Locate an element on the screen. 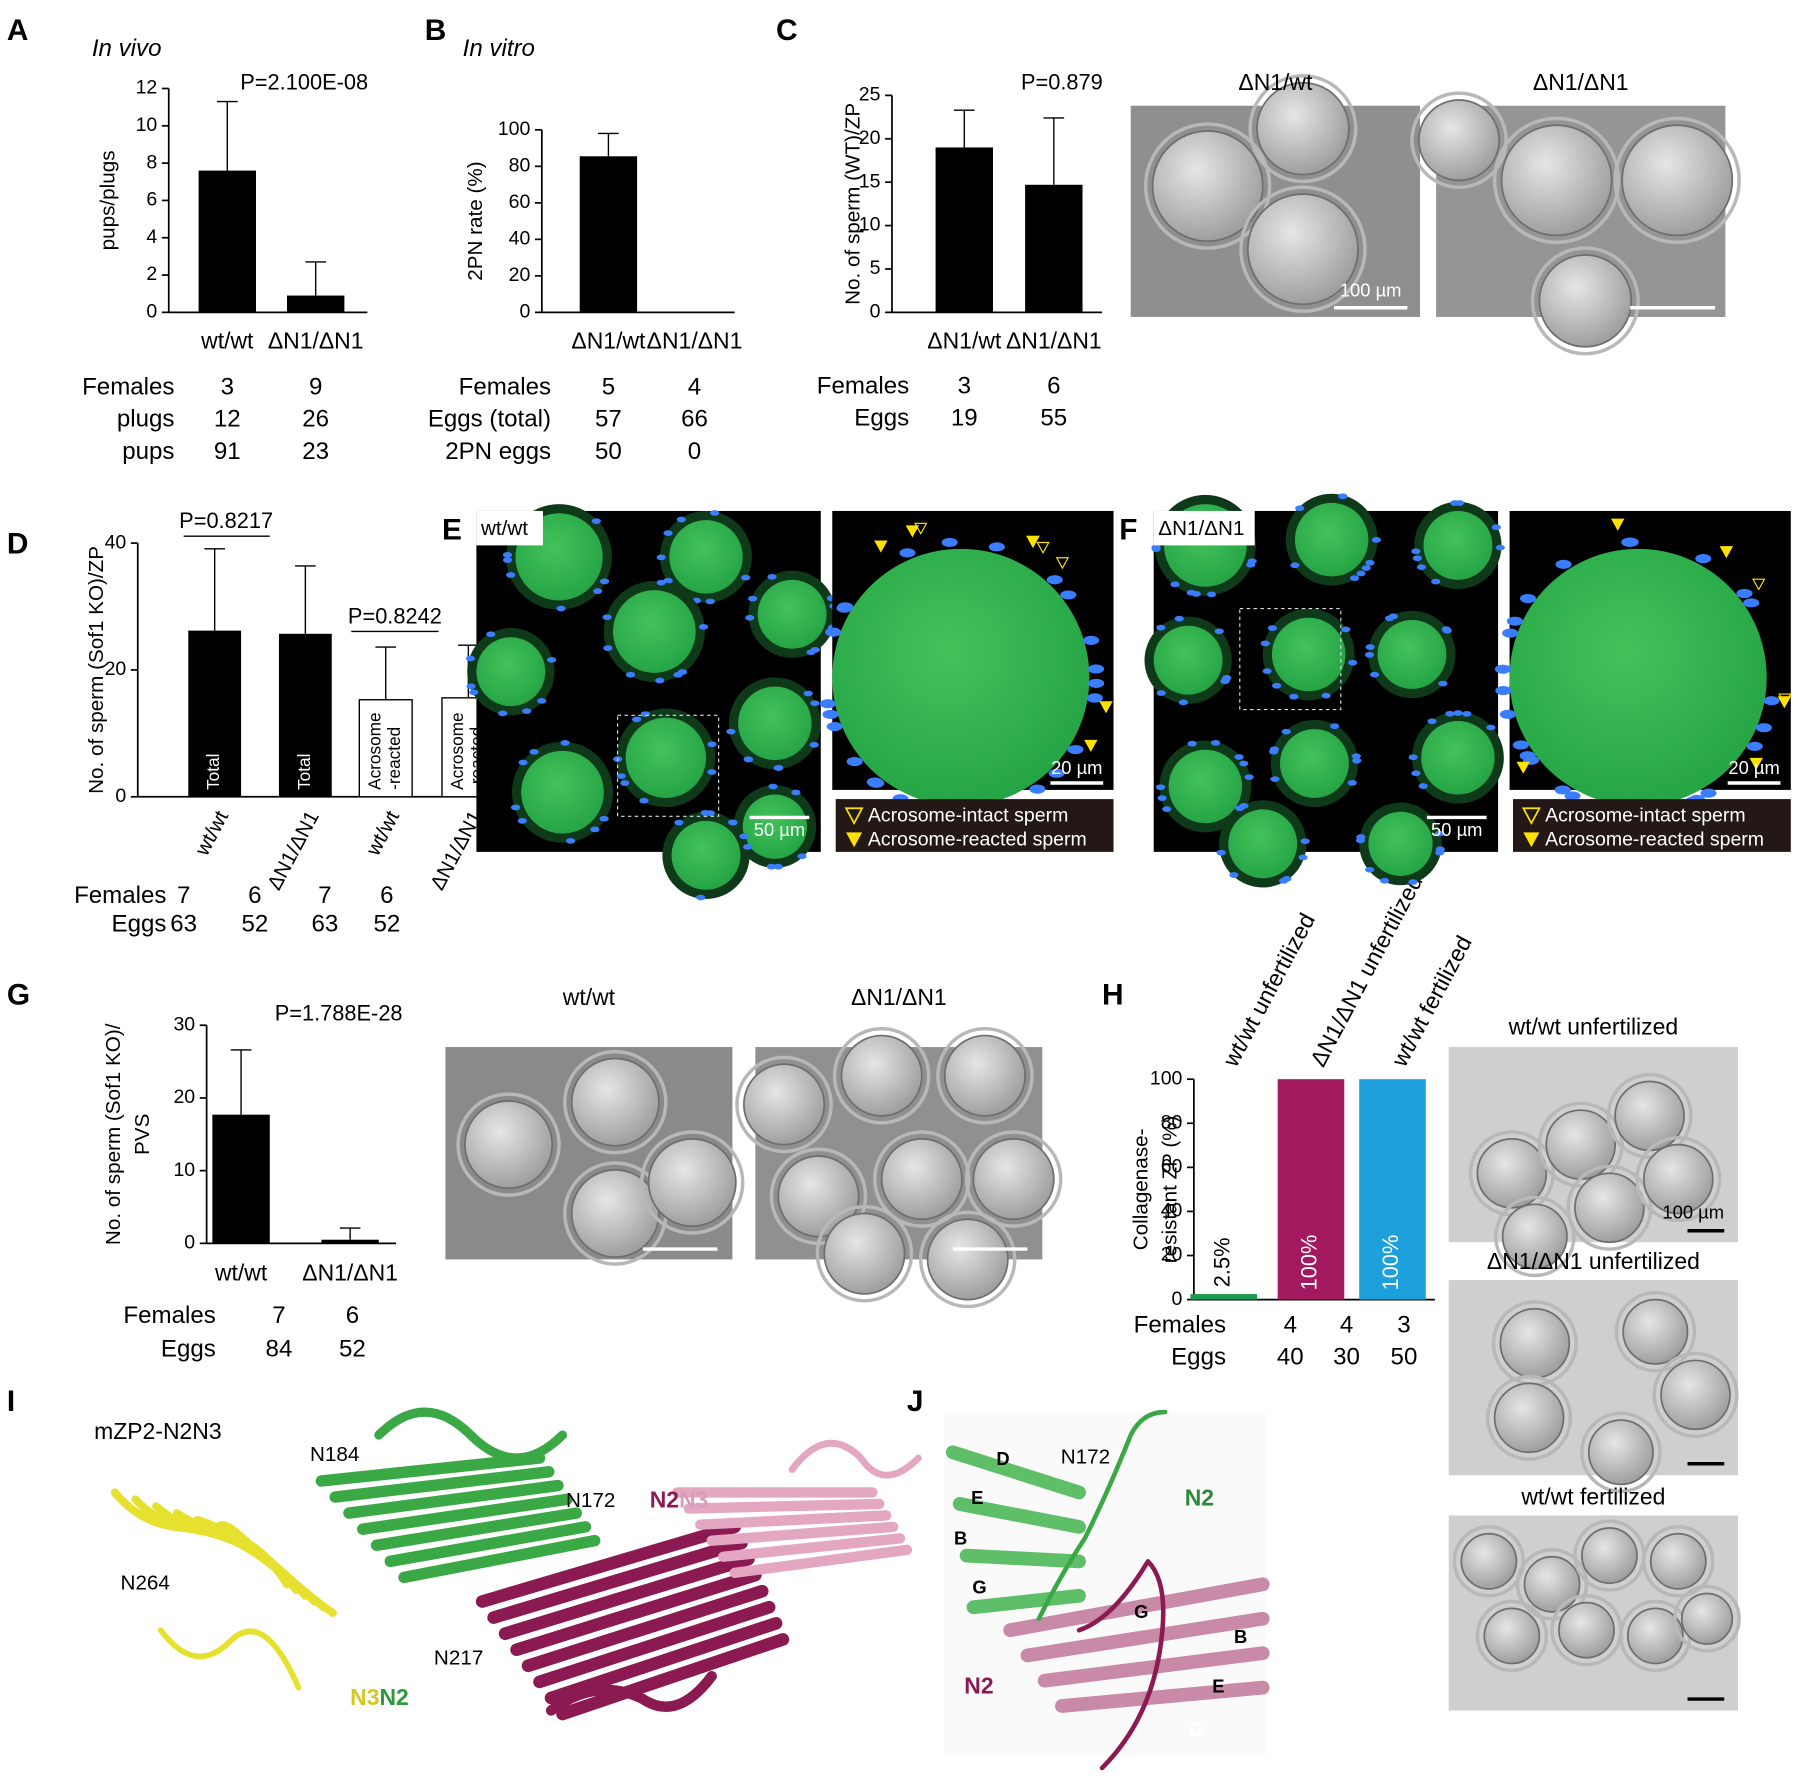  structure-label: G is located at coordinates (979, 1587).